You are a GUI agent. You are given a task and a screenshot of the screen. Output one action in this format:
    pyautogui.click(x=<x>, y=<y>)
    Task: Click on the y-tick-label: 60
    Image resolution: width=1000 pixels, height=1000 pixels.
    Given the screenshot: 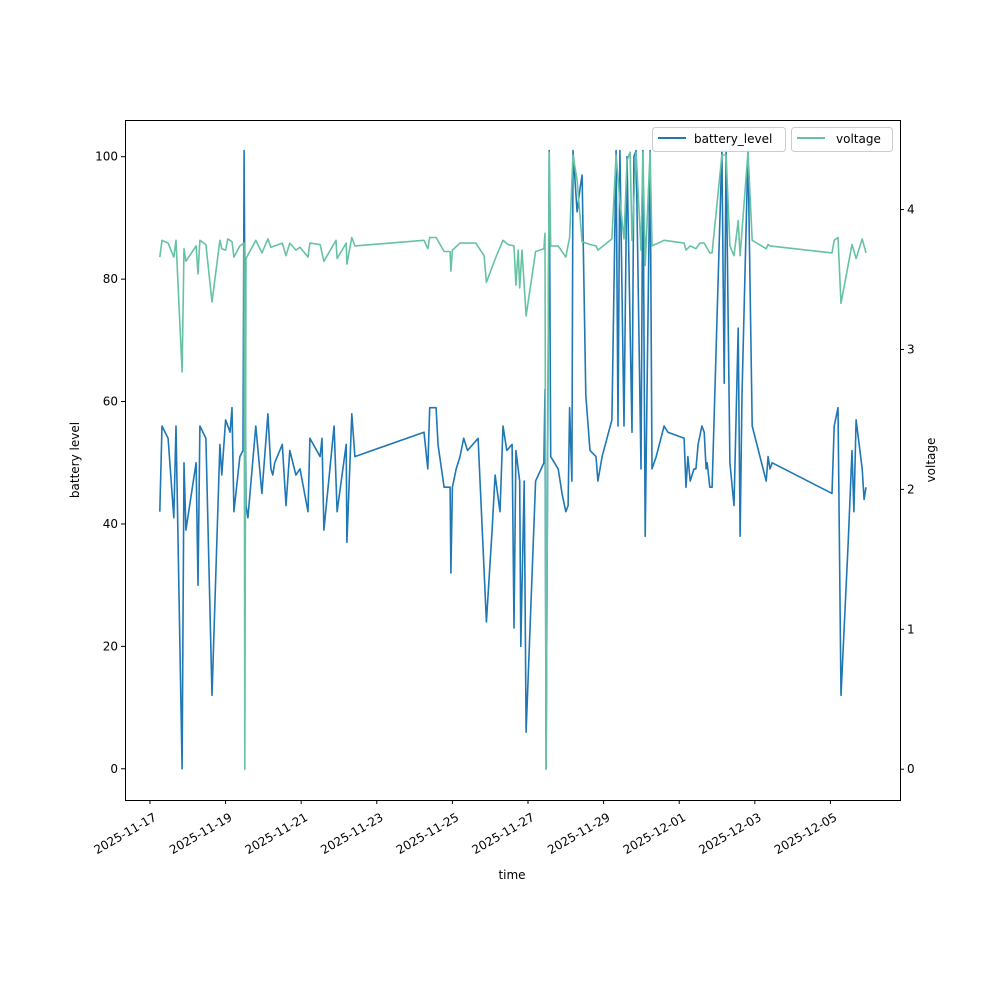 What is the action you would take?
    pyautogui.click(x=110, y=402)
    